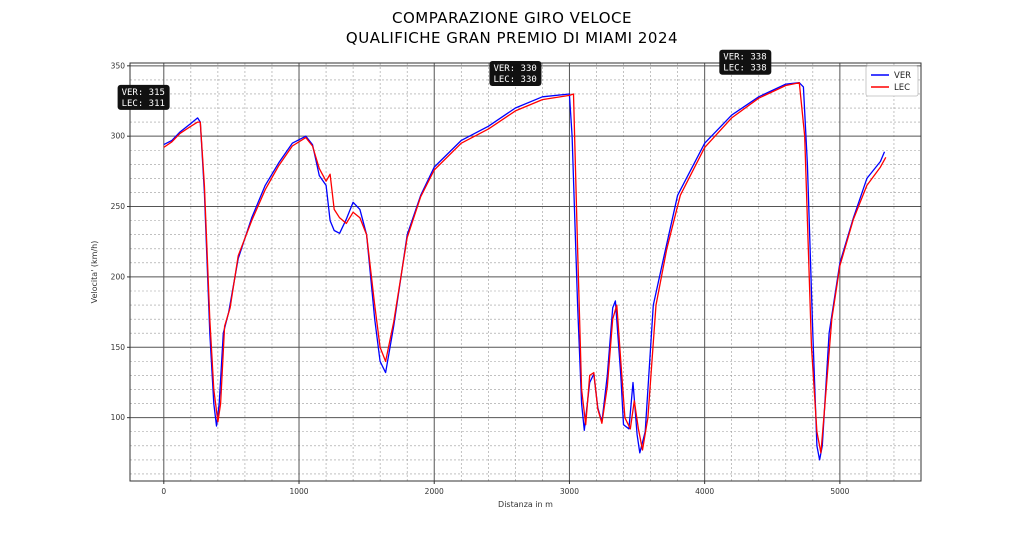  I want to click on annotation-line-2: LEC: 338, so click(744, 69).